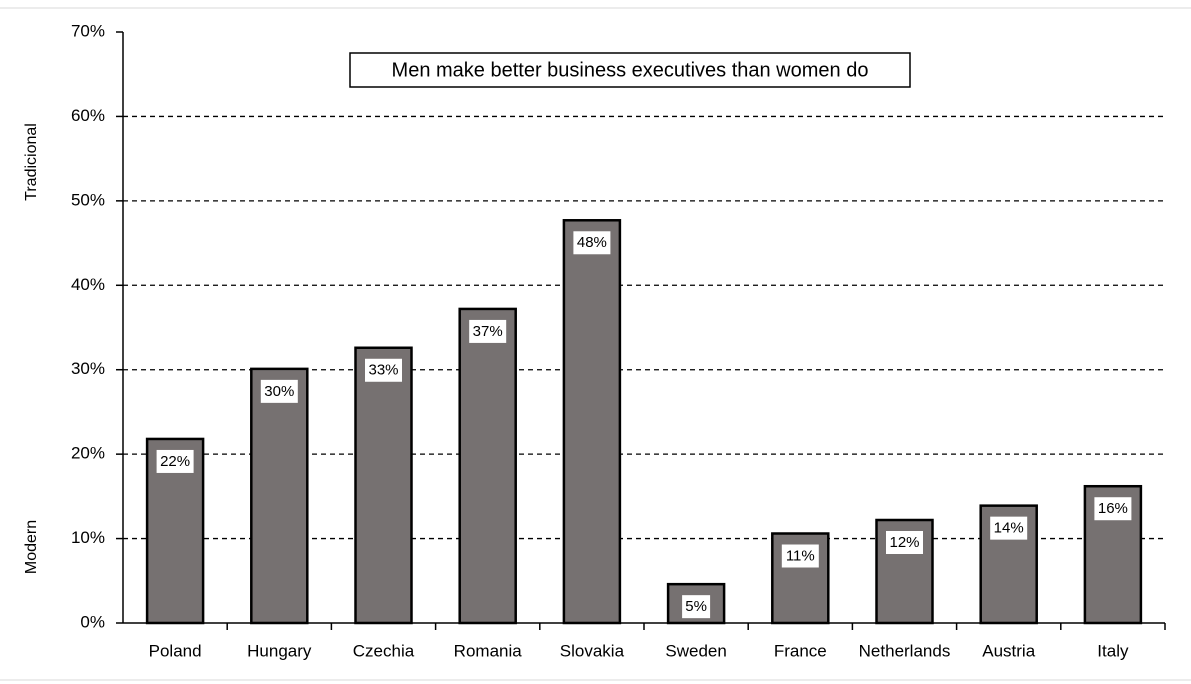 The height and width of the screenshot is (684, 1191). I want to click on x-tick-label: Austria, so click(1008, 650).